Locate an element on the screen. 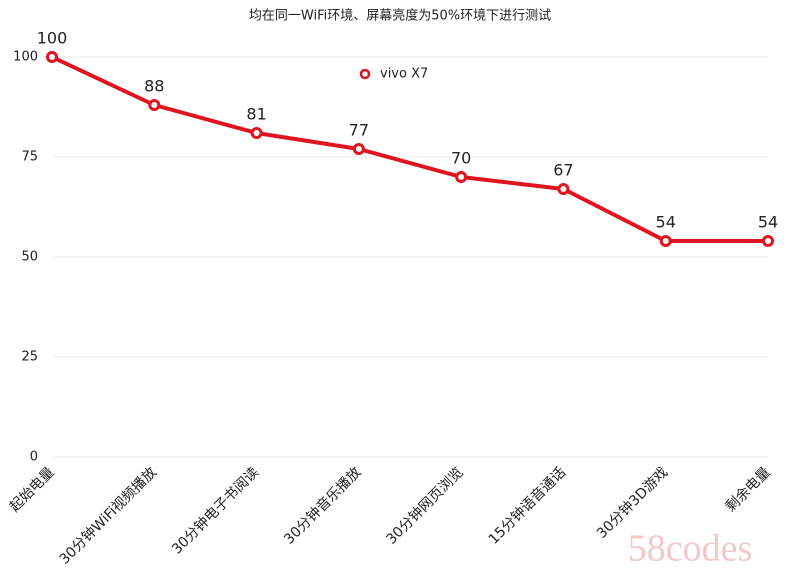 The image size is (800, 579). y-tick-label: 75 is located at coordinates (29, 157).